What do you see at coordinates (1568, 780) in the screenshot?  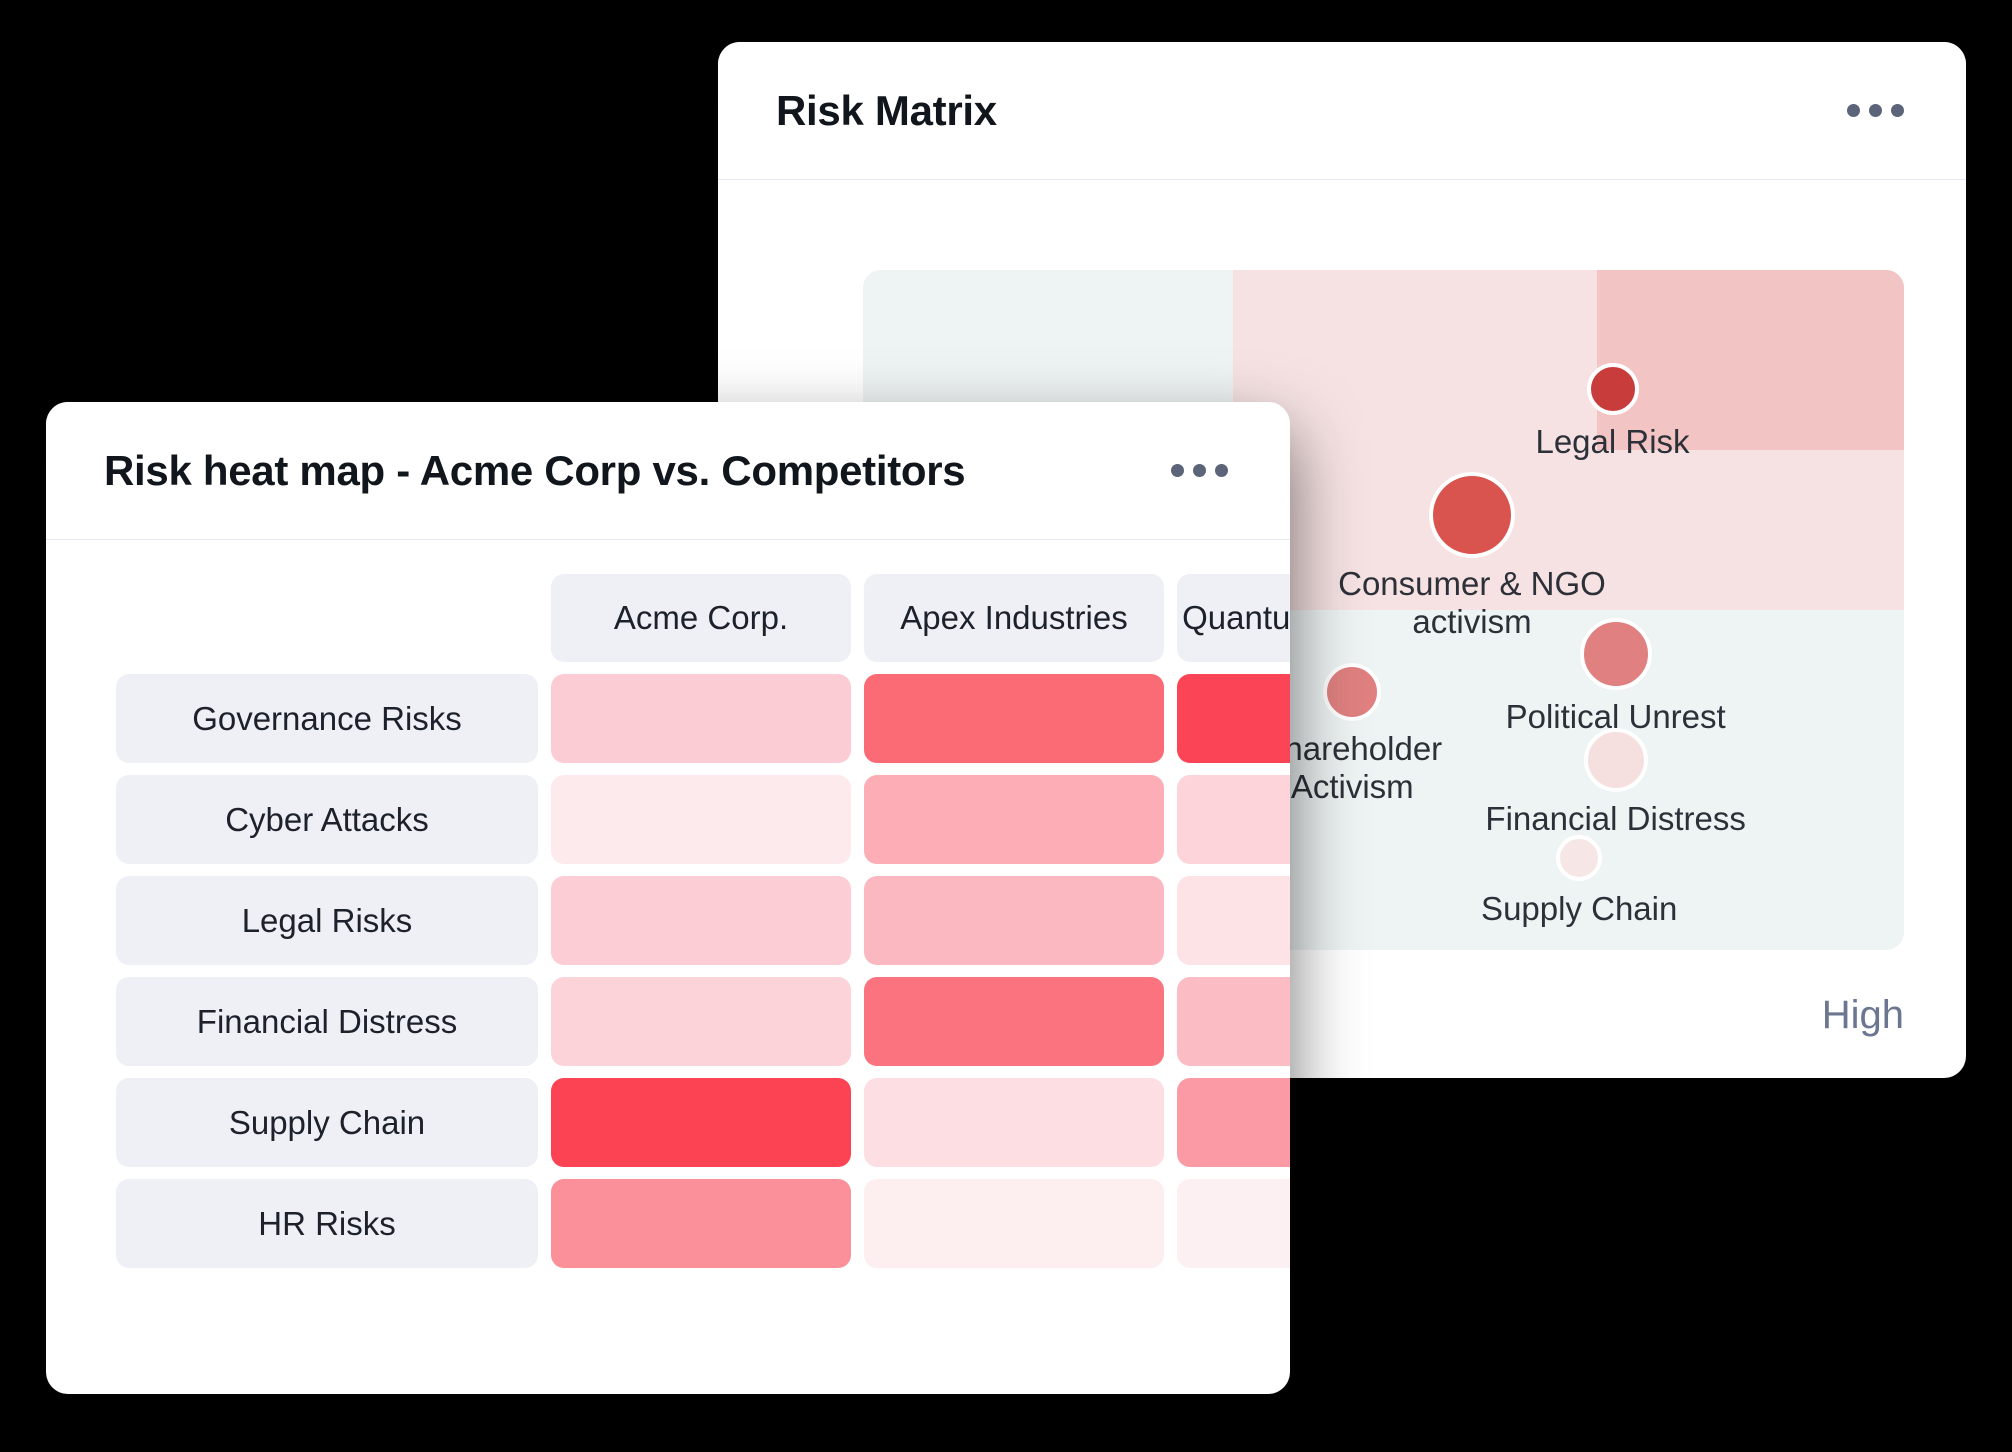 I see `quadrant-low-high` at bounding box center [1568, 780].